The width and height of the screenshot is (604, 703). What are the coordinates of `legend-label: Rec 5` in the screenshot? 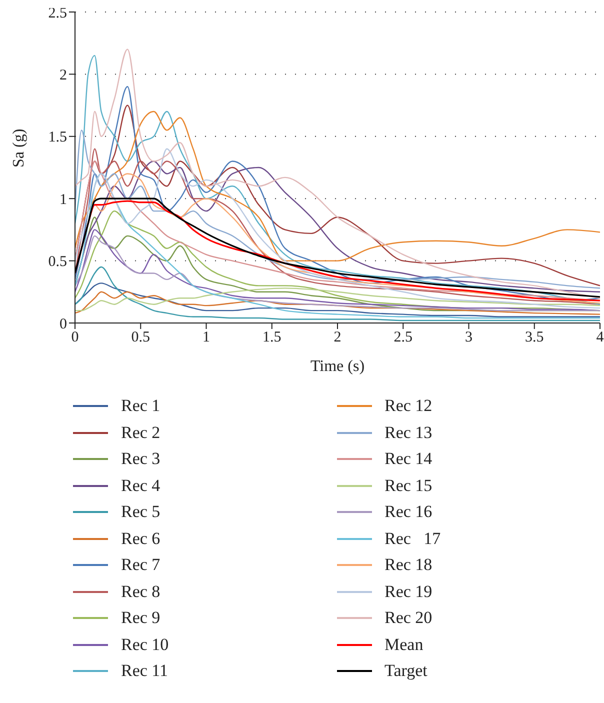 It's located at (140, 512).